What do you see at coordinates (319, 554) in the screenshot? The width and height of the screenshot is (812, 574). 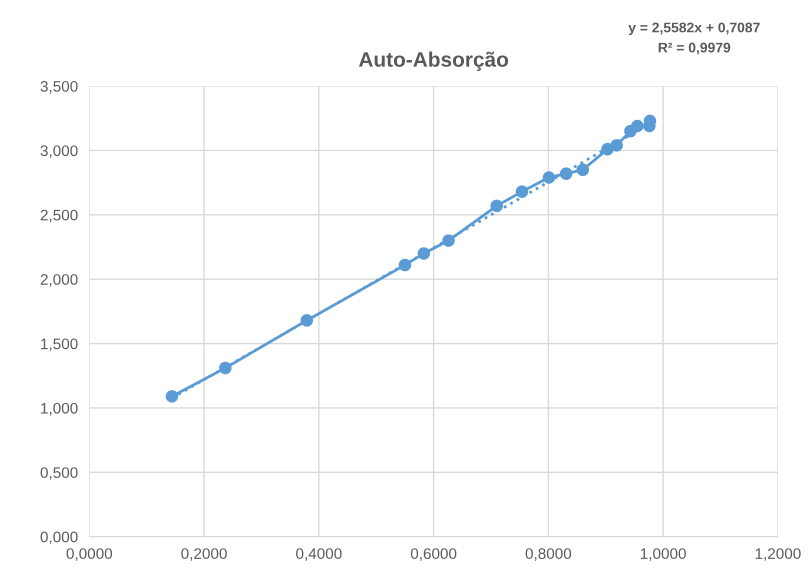 I see `x-tick-label: 0,4000` at bounding box center [319, 554].